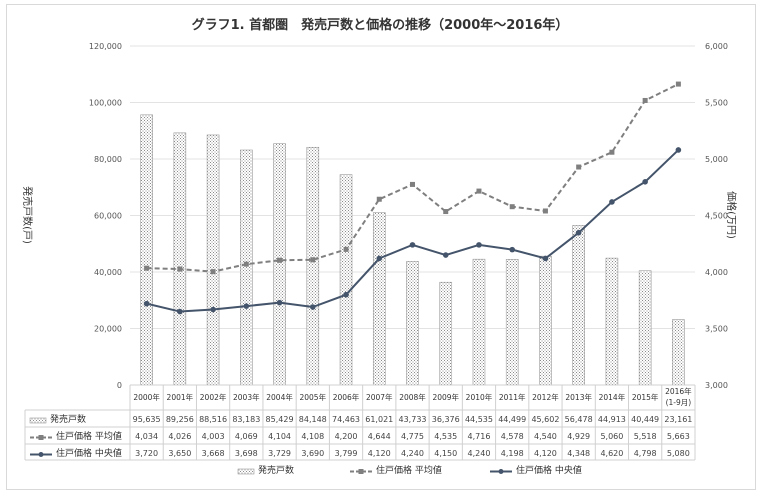 This screenshot has width=760, height=495. What do you see at coordinates (313, 419) in the screenshot?
I see `table-cell: 84,148` at bounding box center [313, 419].